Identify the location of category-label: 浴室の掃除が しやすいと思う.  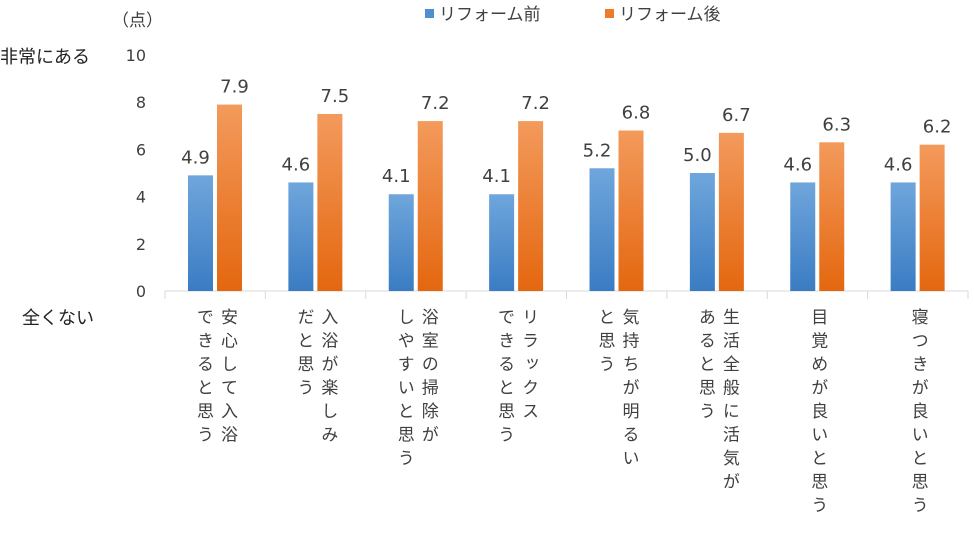
(416, 390).